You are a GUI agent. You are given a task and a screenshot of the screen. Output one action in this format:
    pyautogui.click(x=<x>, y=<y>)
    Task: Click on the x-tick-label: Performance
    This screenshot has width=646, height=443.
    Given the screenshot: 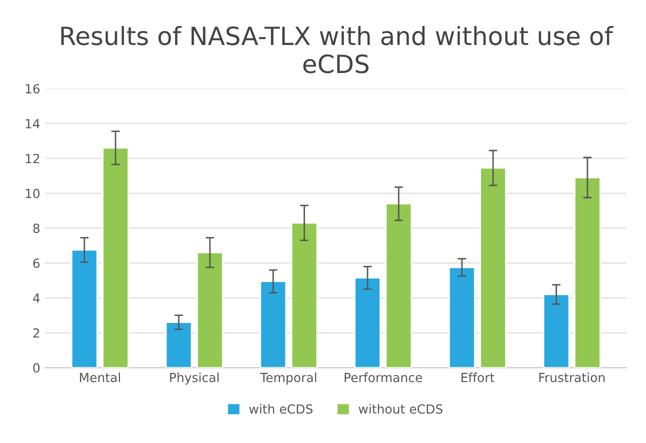 What is the action you would take?
    pyautogui.click(x=383, y=377)
    